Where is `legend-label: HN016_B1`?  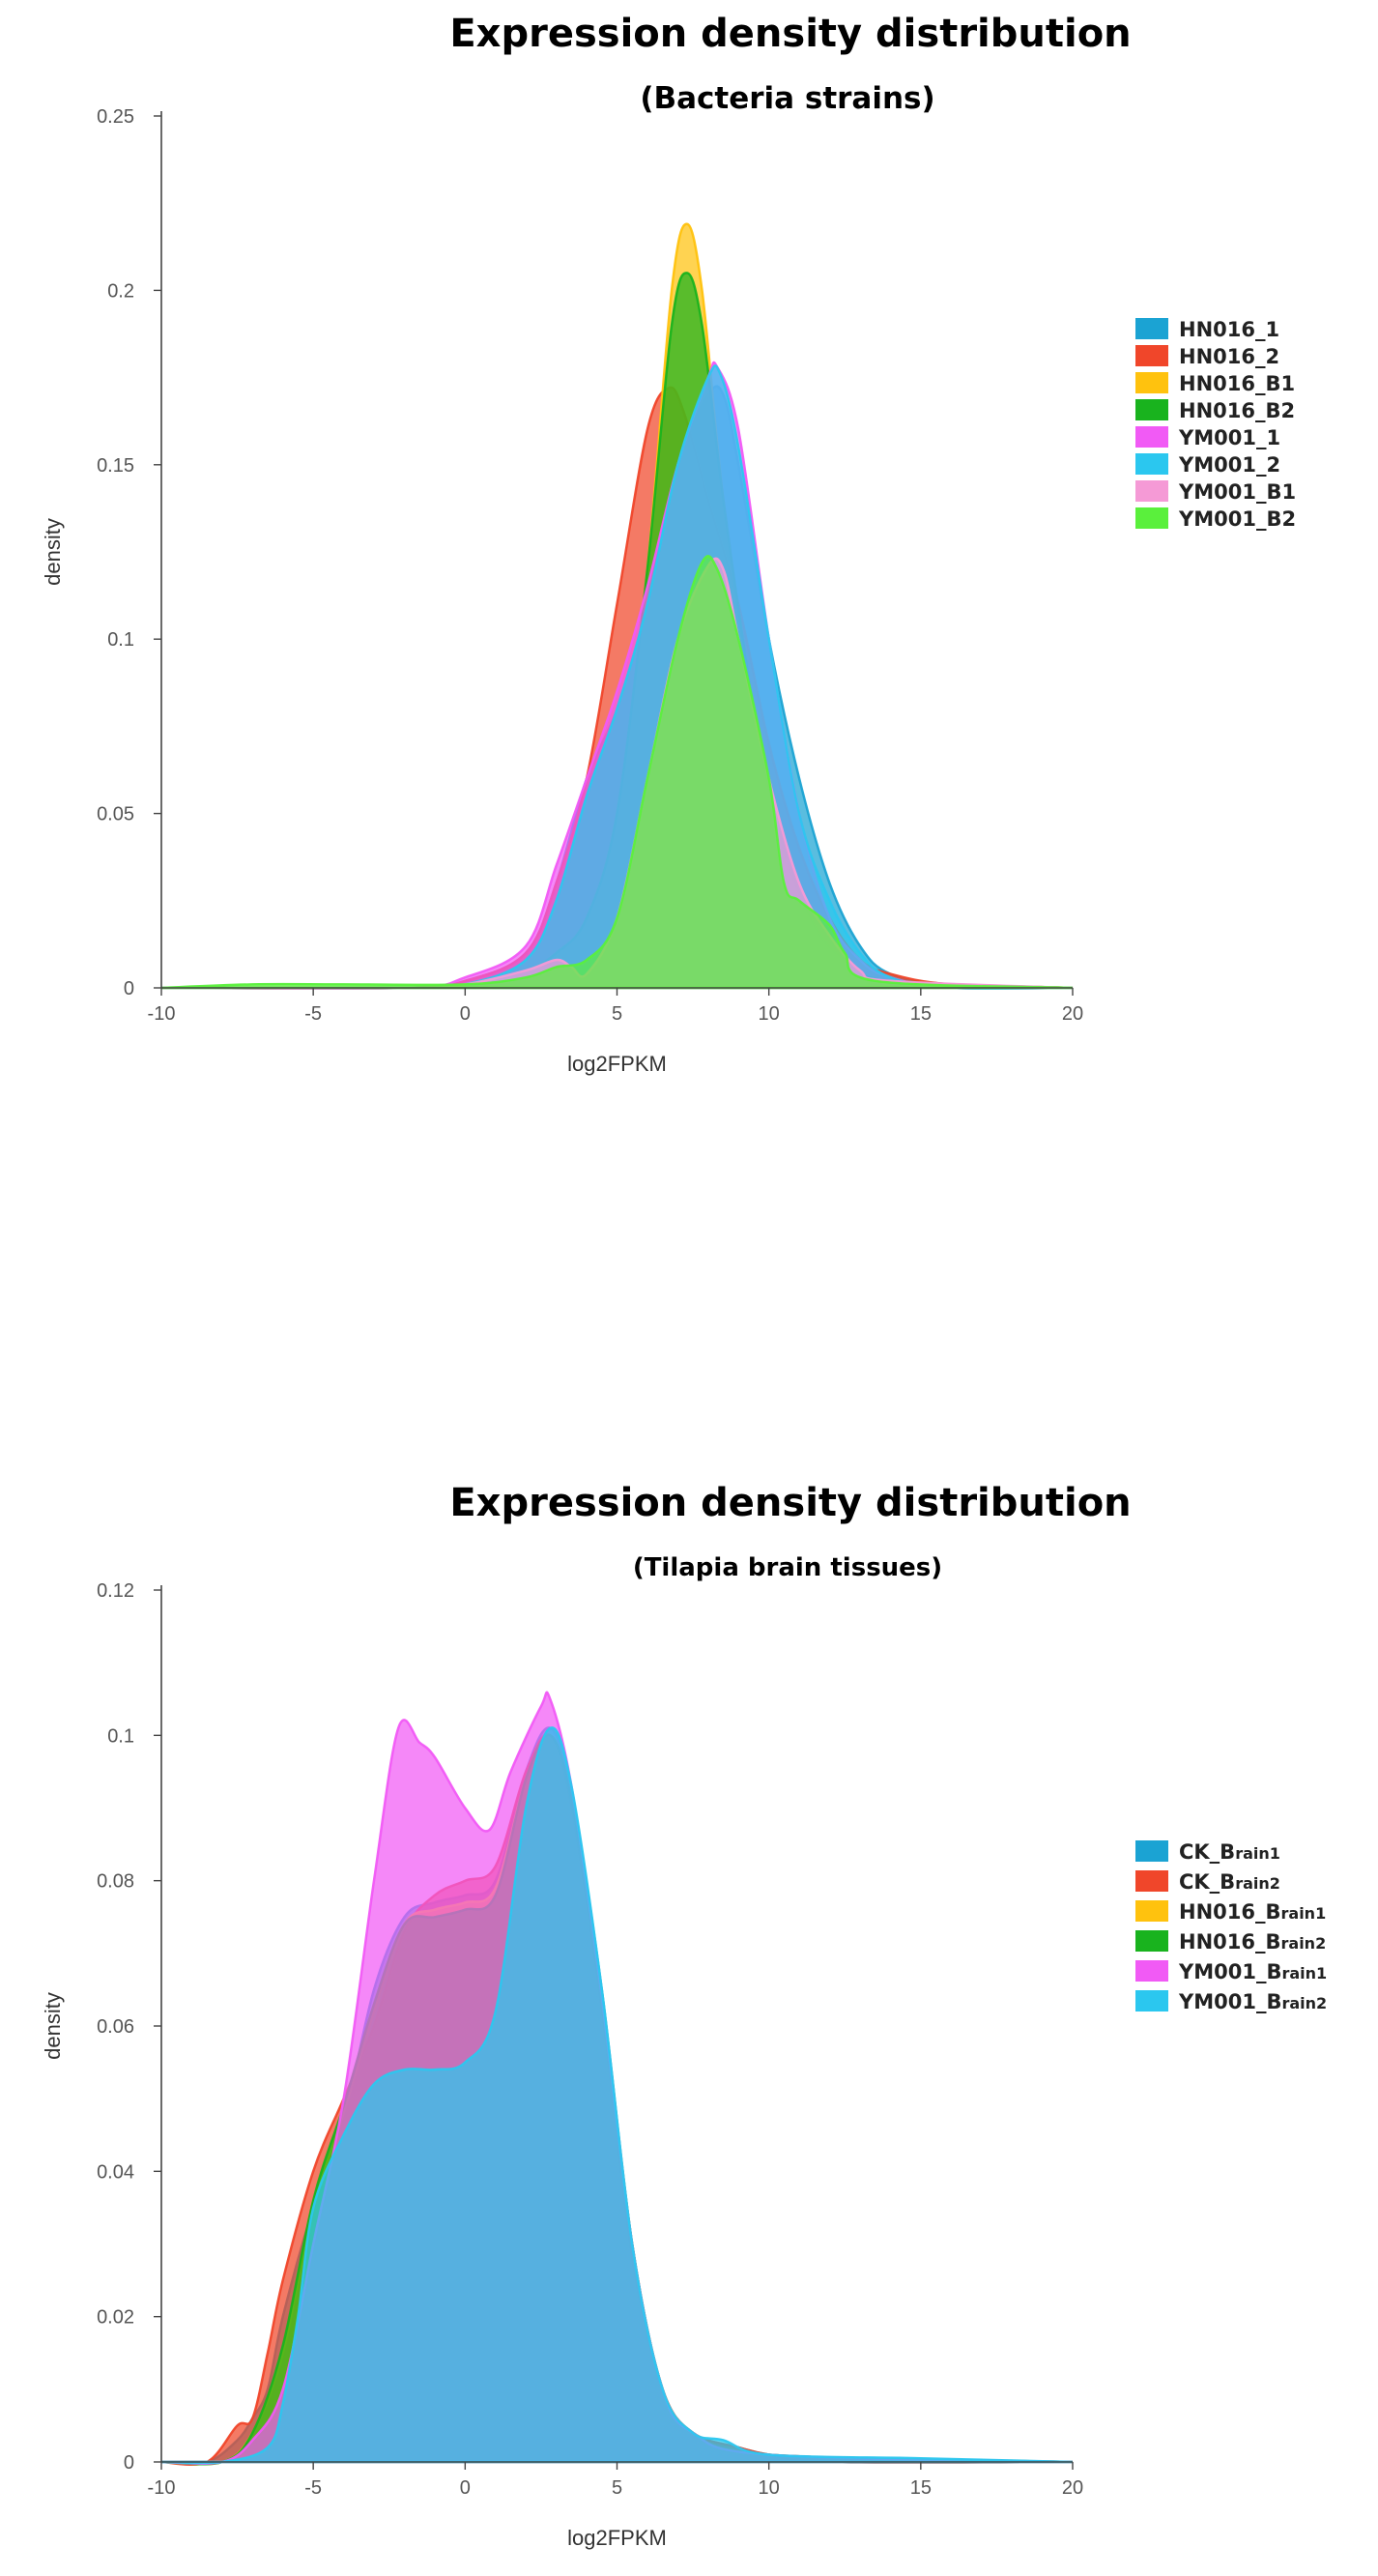
legend-label: HN016_B1 is located at coordinates (1237, 383).